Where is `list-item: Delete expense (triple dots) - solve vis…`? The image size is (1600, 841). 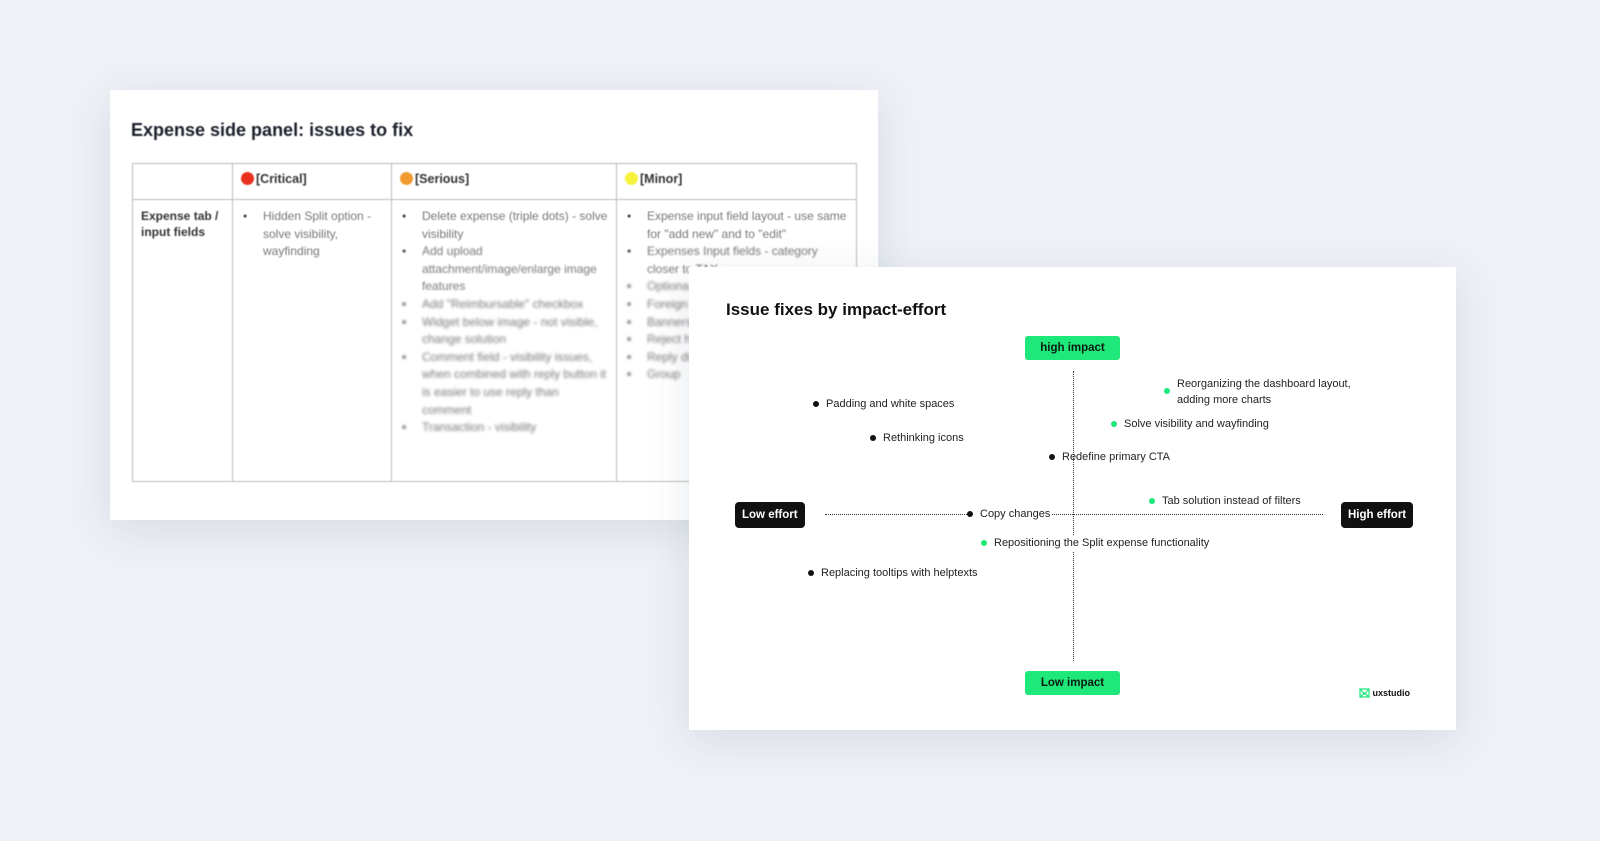
list-item: Delete expense (triple dots) - solve vis… is located at coordinates (504, 225).